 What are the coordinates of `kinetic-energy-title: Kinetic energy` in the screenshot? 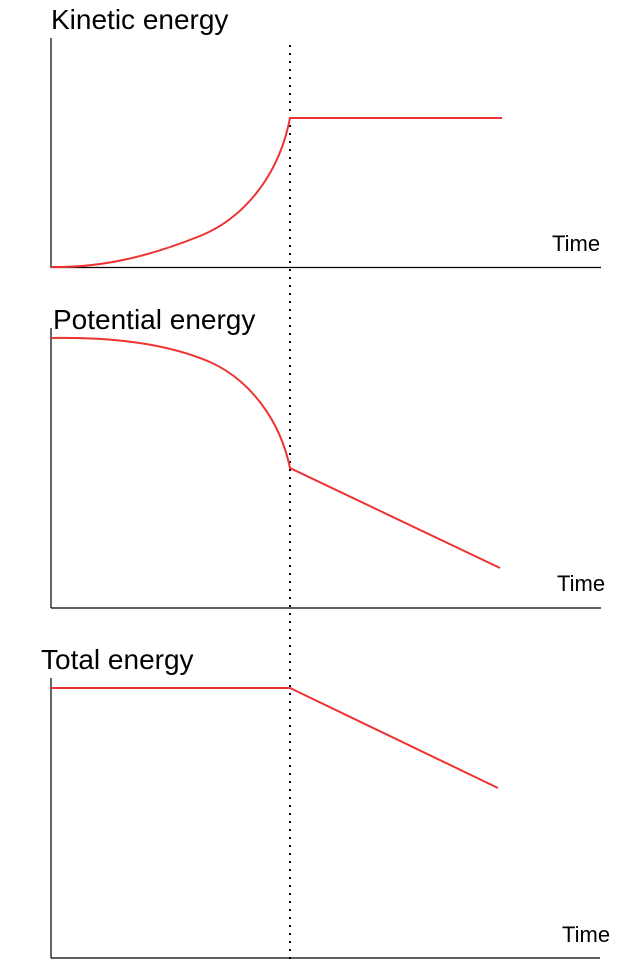 It's located at (139, 19).